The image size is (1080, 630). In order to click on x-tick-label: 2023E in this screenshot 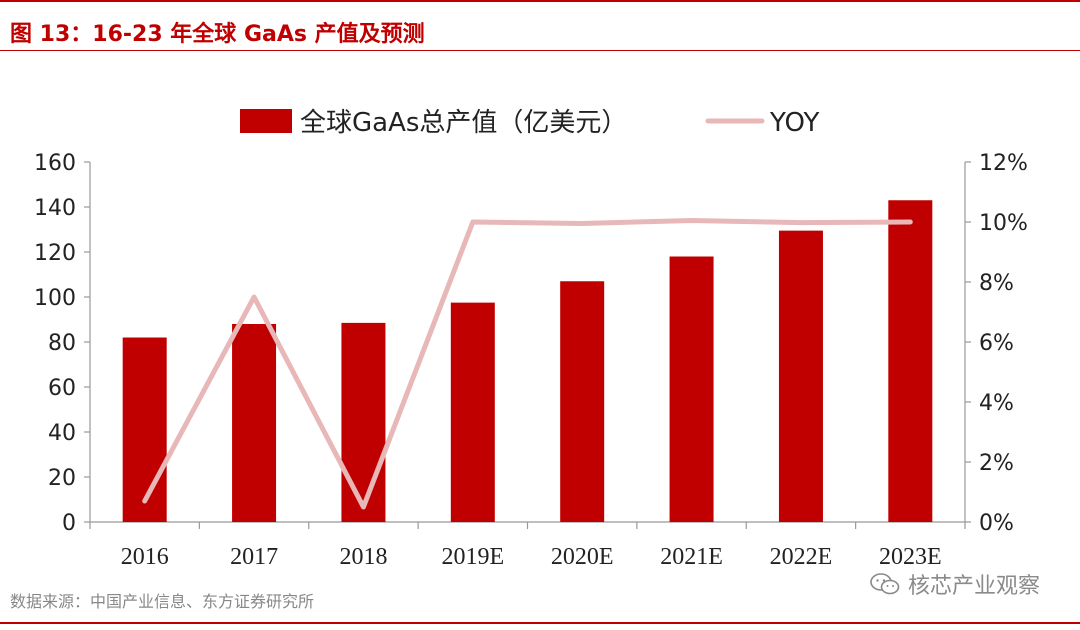, I will do `click(910, 557)`.